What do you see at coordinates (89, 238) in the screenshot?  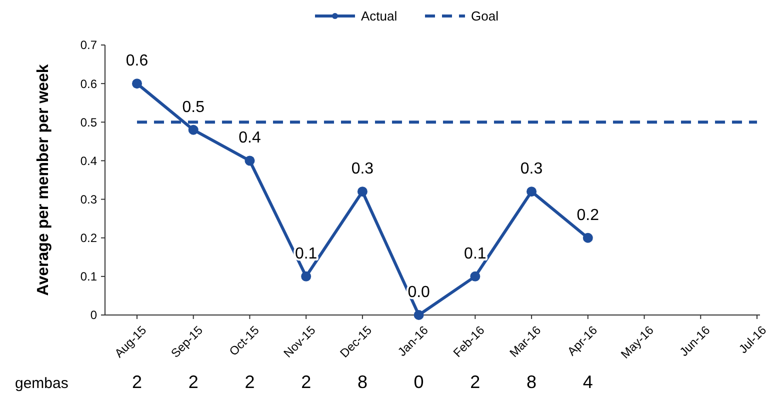 I see `y-tick-label: 0.2` at bounding box center [89, 238].